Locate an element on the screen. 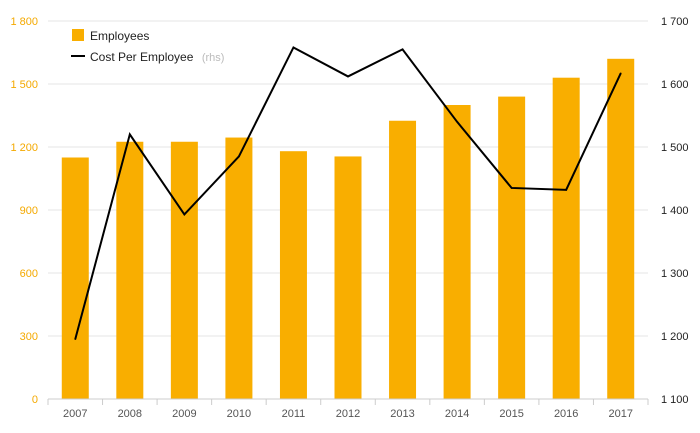  bar-2017 is located at coordinates (621, 229).